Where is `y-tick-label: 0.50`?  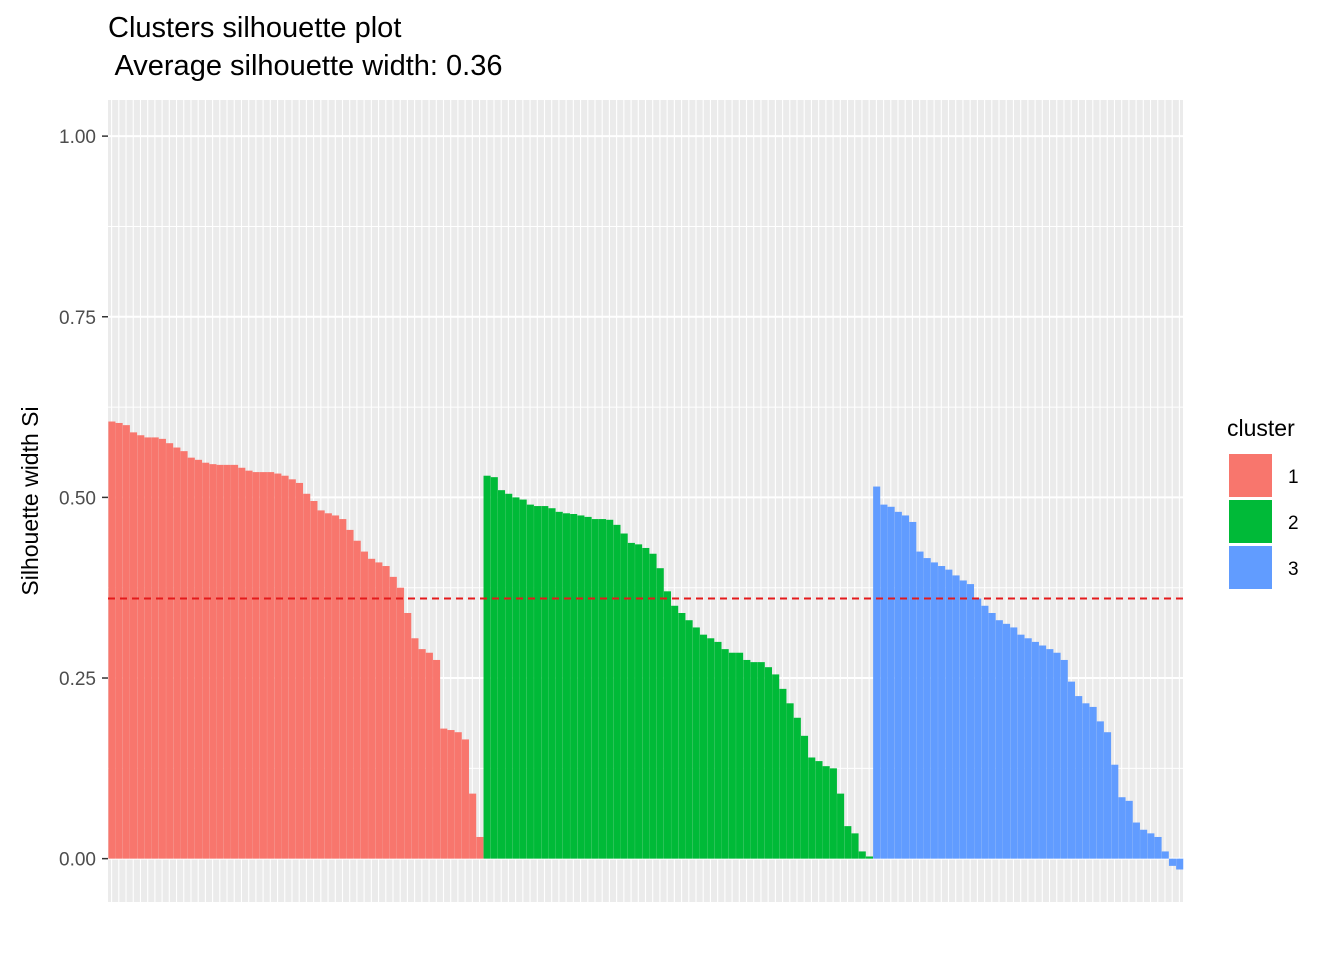
y-tick-label: 0.50 is located at coordinates (77, 498).